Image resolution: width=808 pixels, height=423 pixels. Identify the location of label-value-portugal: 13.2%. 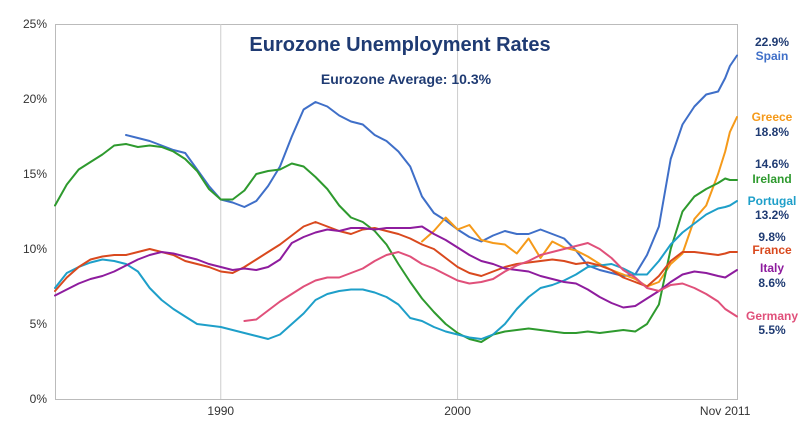
(772, 215).